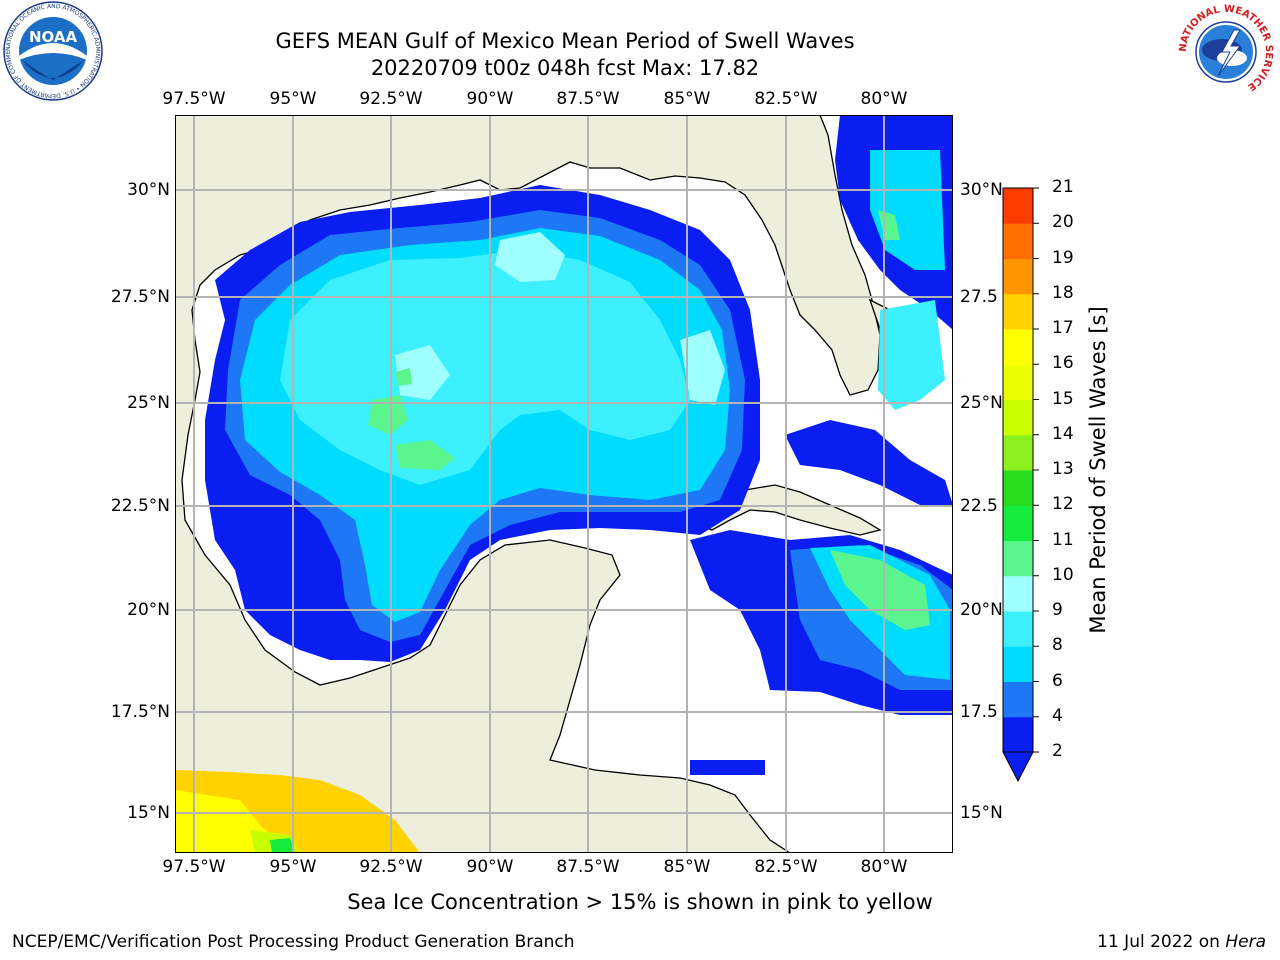 Image resolution: width=1280 pixels, height=960 pixels. What do you see at coordinates (1063, 328) in the screenshot?
I see `colorbar-tick-label: 17` at bounding box center [1063, 328].